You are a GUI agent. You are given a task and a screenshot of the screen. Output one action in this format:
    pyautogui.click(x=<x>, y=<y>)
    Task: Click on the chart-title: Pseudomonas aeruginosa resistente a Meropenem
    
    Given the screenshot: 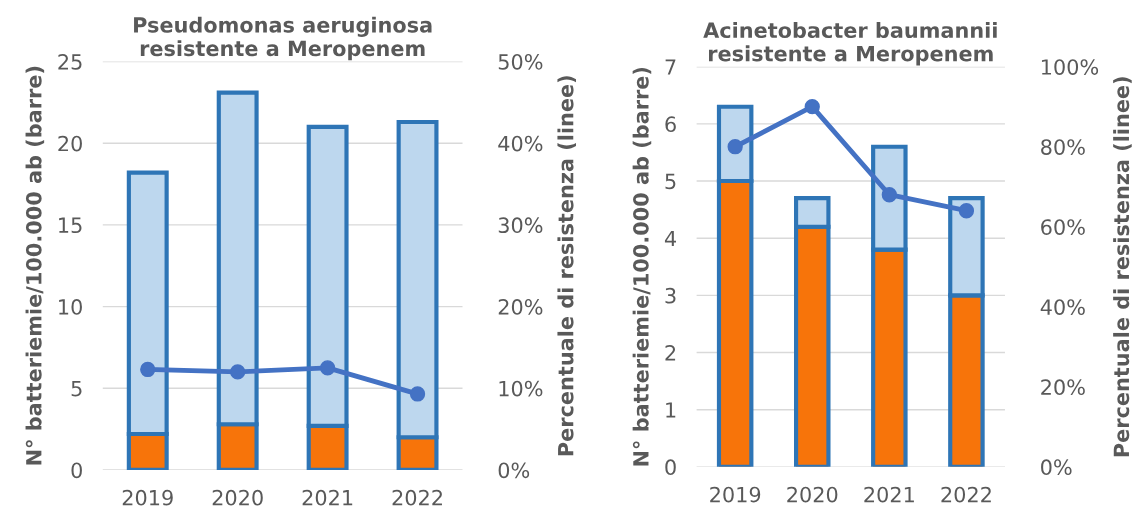 What is the action you would take?
    pyautogui.click(x=283, y=38)
    